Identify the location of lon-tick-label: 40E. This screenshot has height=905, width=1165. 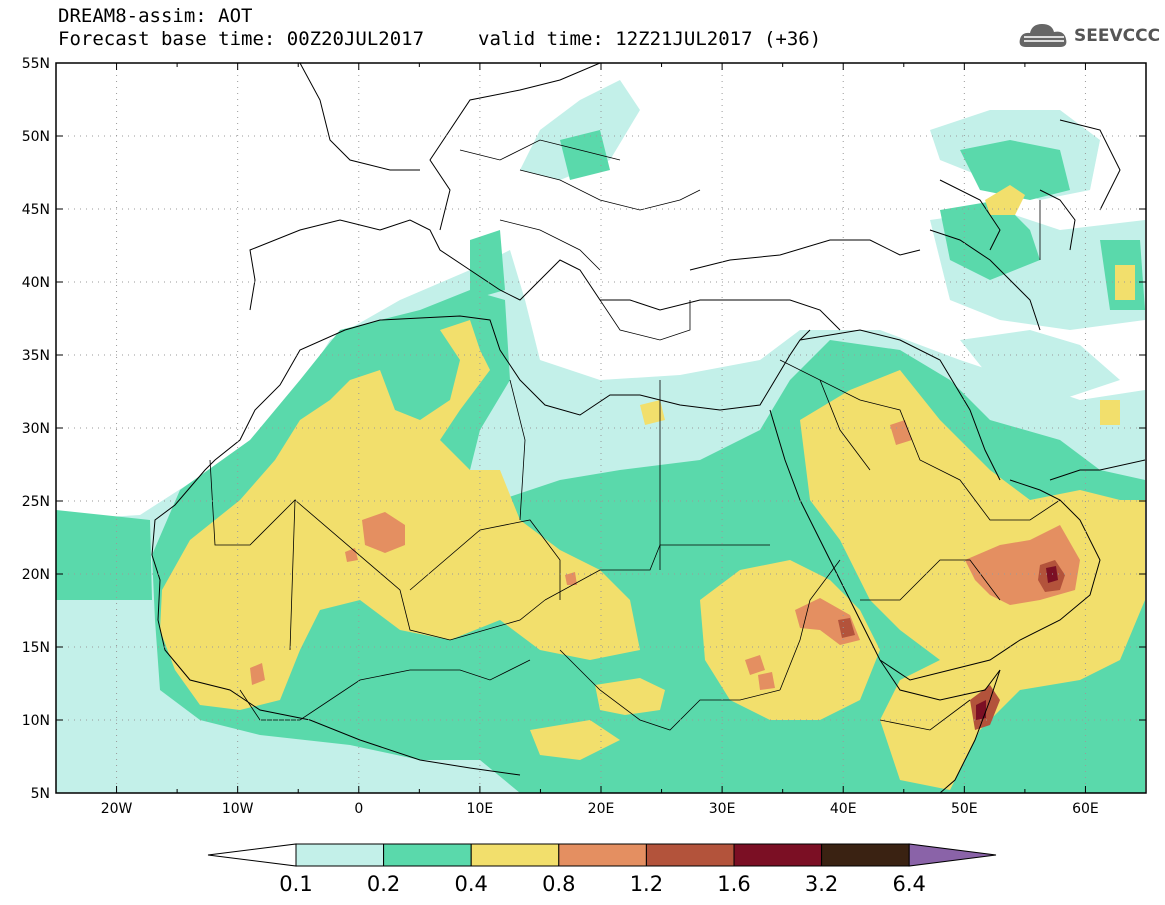
(843, 809).